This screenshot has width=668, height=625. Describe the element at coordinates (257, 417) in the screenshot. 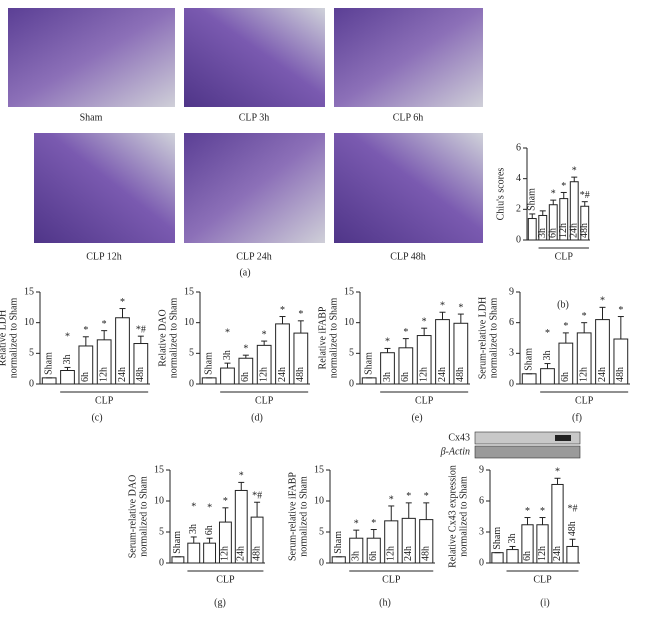

I see `panel-label: (d)` at that location.